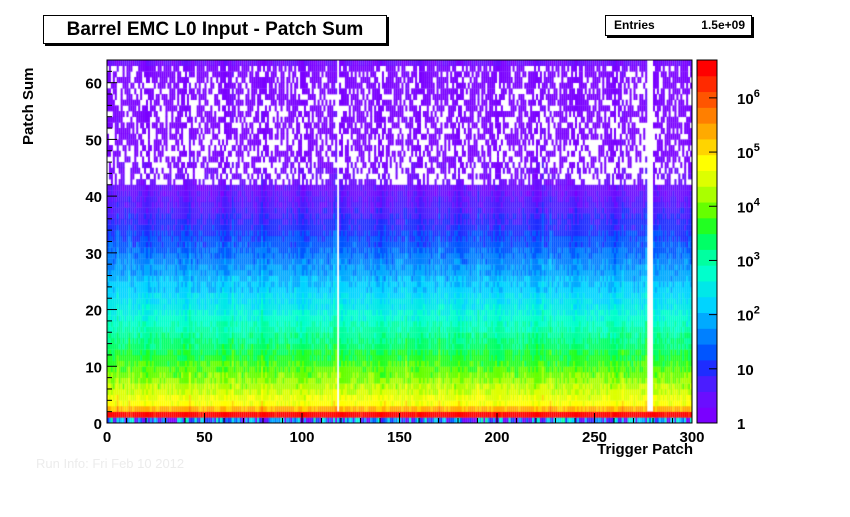 This screenshot has height=517, width=850. What do you see at coordinates (691, 437) in the screenshot?
I see `x-tick-label: 300` at bounding box center [691, 437].